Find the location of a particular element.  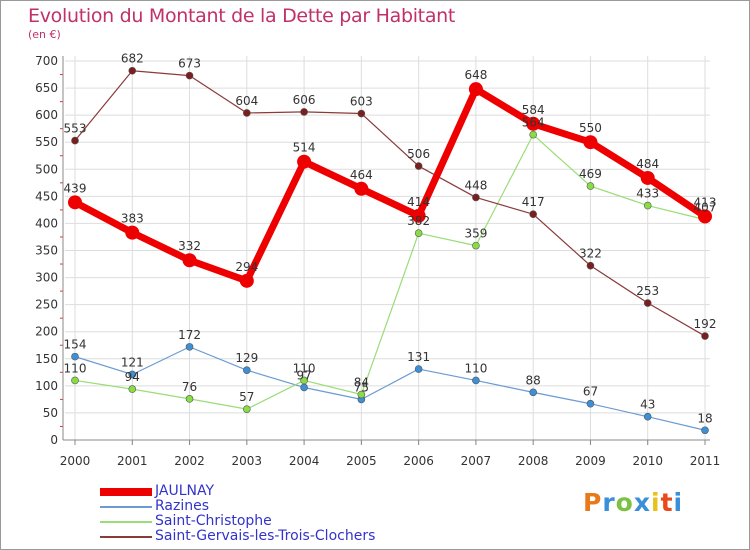

legend-label: Saint-Christophe is located at coordinates (213, 521).